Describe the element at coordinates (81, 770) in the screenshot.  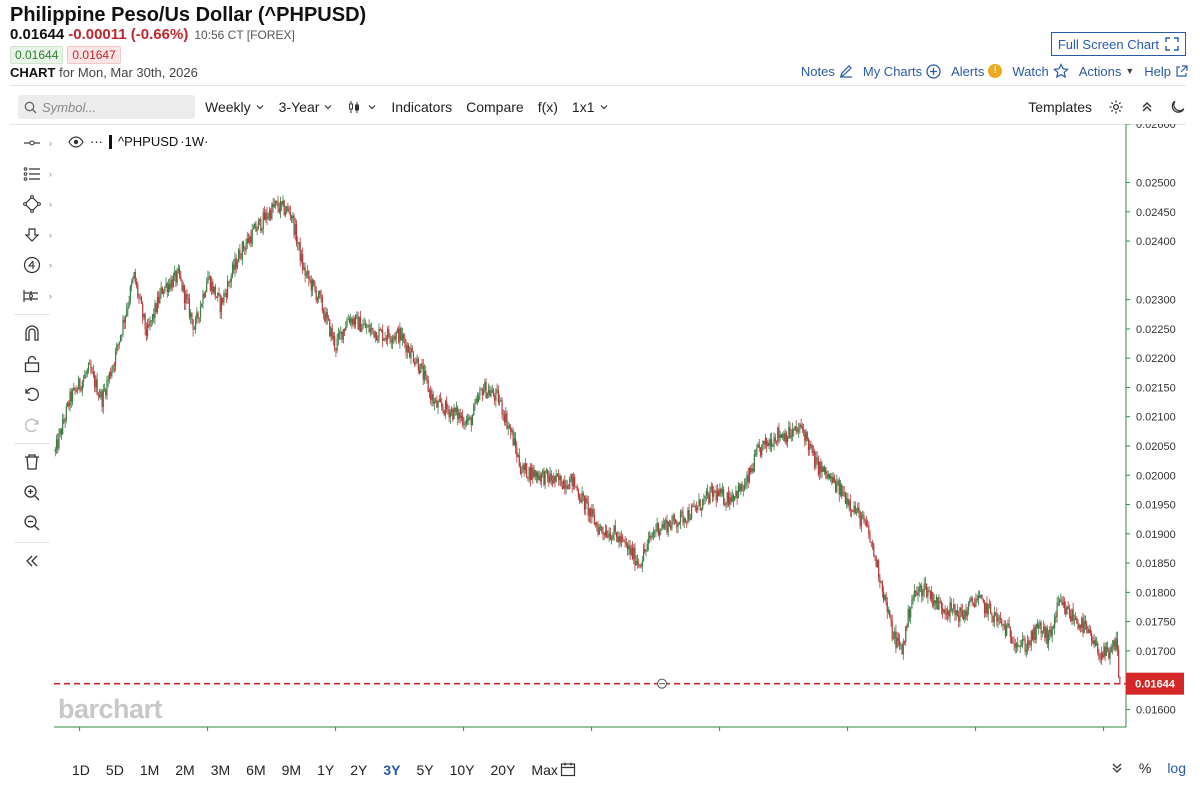
I see `range-button-1d: 1D` at that location.